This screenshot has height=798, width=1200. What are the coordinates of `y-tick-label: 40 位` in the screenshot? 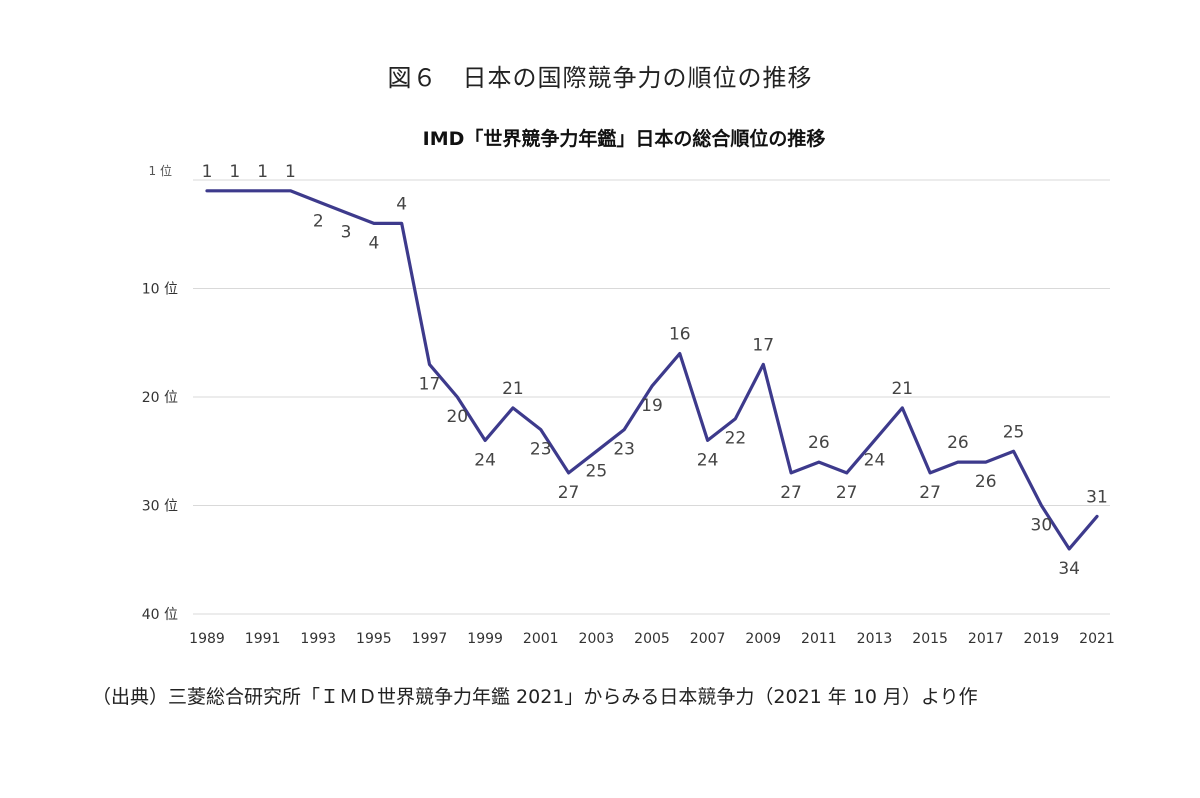 It's located at (160, 615).